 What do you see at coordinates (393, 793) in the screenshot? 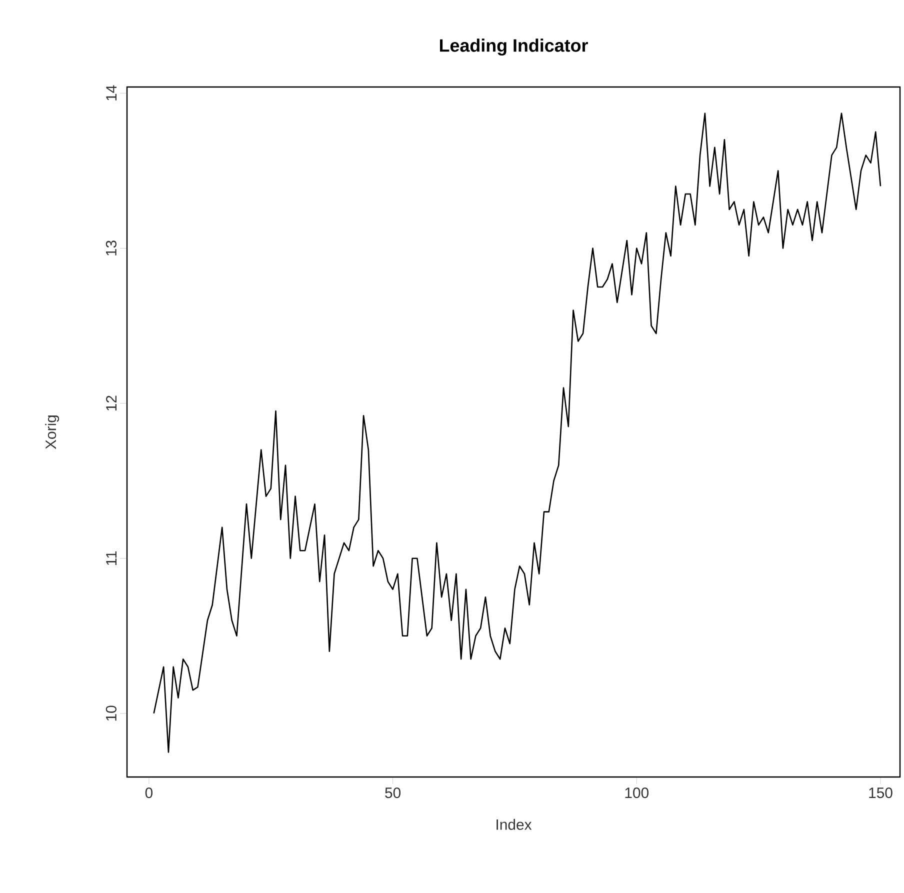
I see `x-tick-label: 50` at bounding box center [393, 793].